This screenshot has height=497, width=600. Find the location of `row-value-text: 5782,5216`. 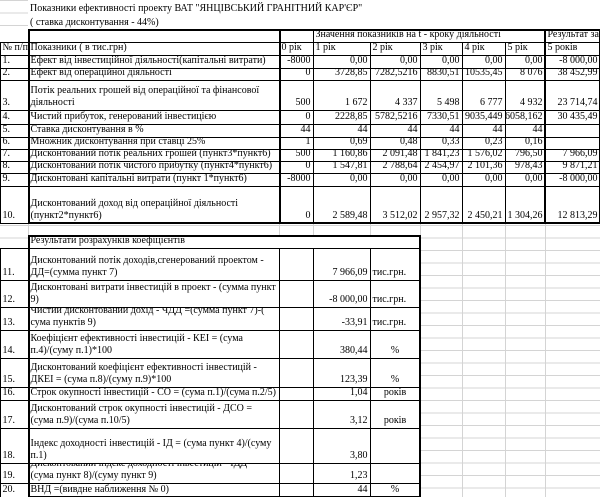

row-value-text: 5782,5216 is located at coordinates (396, 116).